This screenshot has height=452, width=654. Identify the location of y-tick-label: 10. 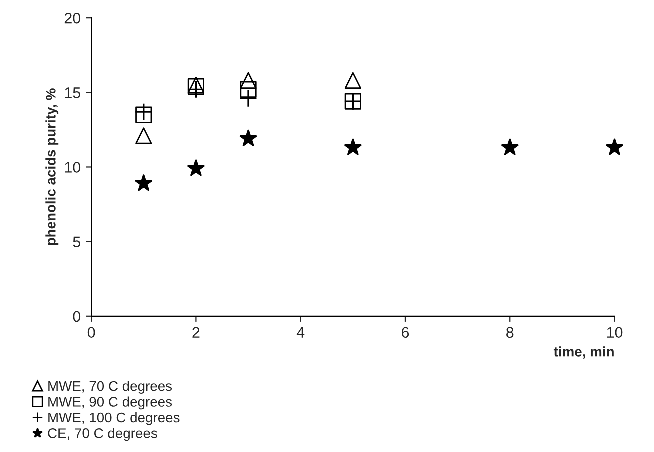
(73, 167).